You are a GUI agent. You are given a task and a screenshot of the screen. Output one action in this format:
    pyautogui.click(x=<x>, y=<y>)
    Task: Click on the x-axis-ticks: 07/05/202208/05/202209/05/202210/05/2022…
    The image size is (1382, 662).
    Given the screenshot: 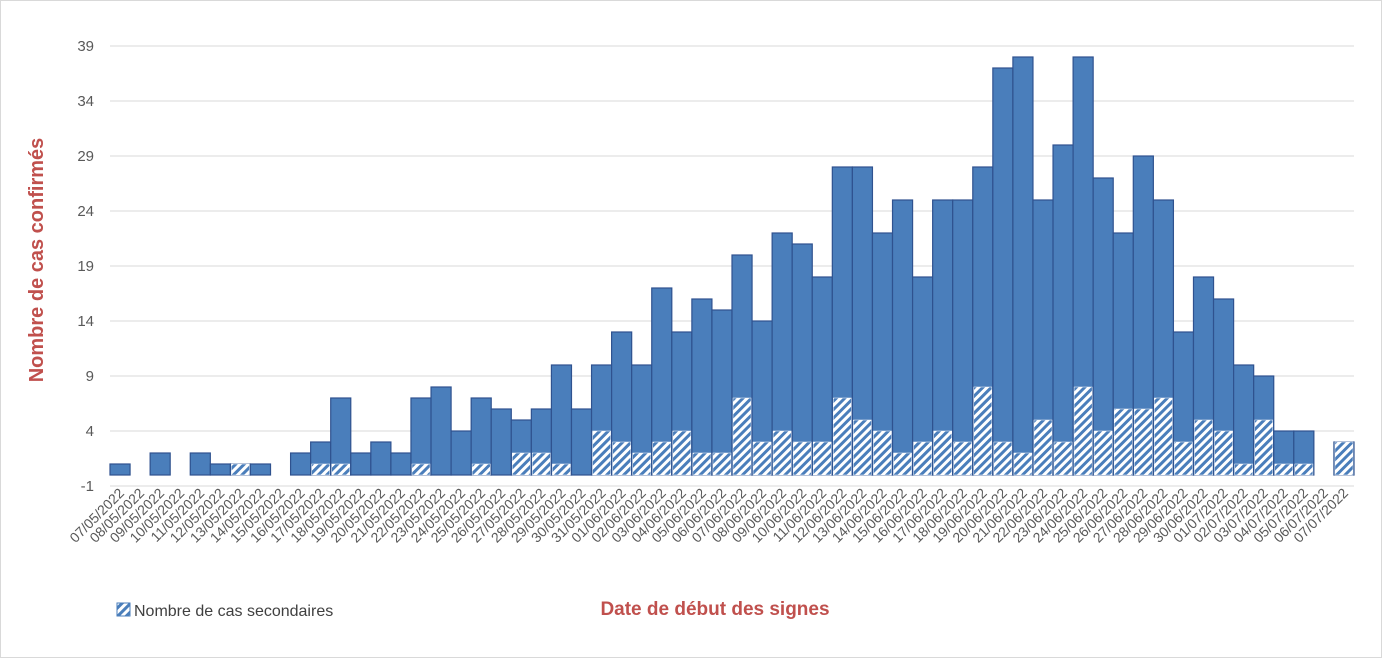 What is the action you would take?
    pyautogui.click(x=708, y=515)
    